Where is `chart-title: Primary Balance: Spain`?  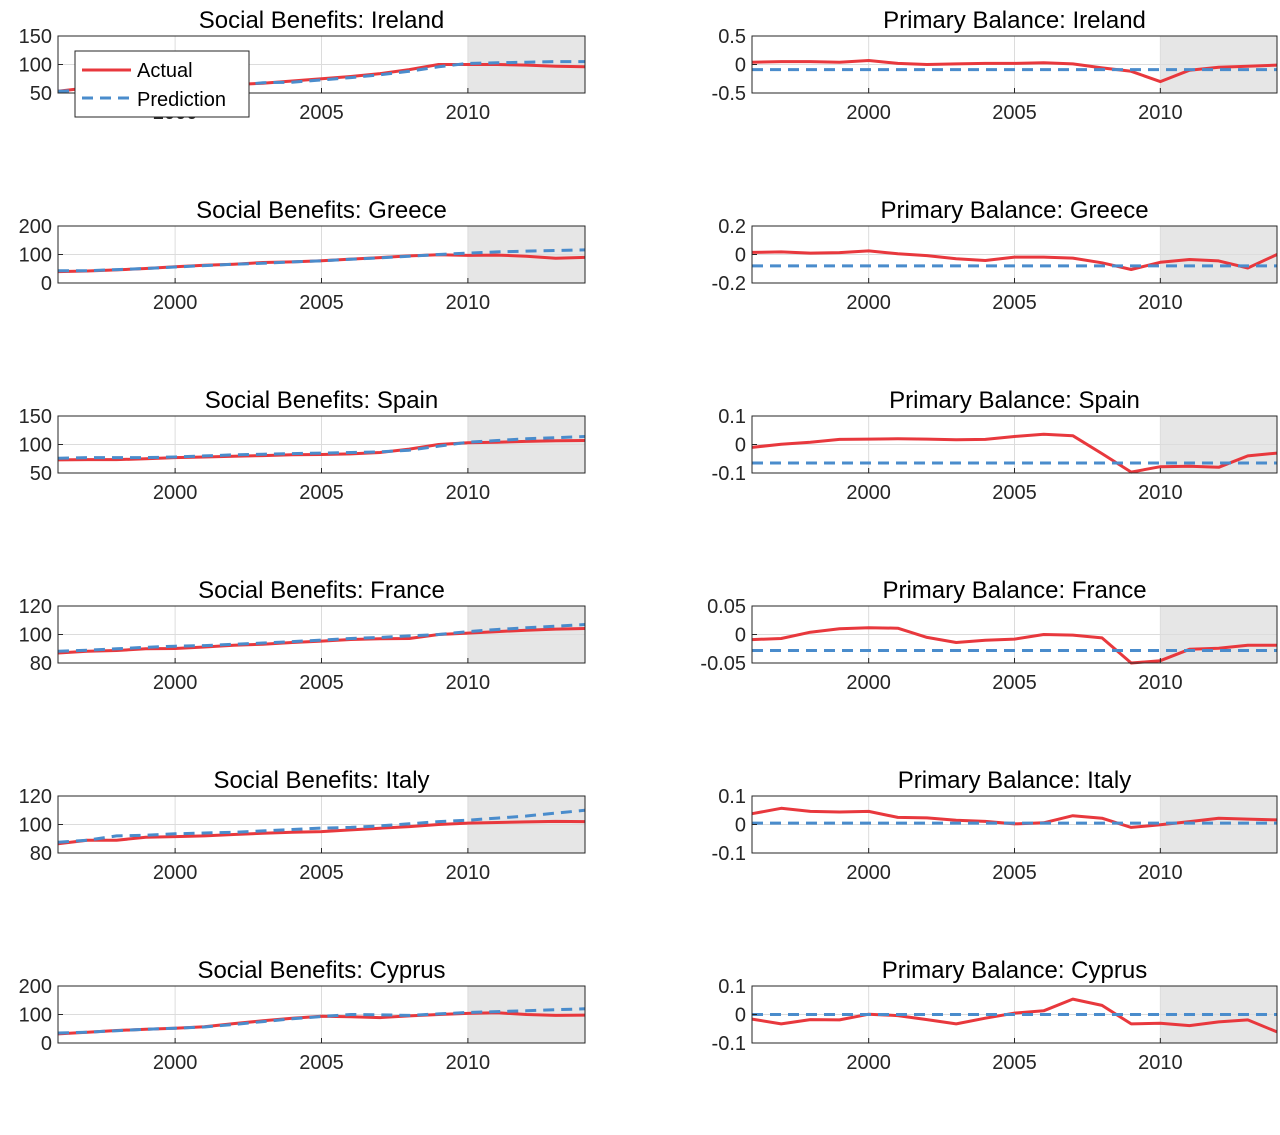
chart-title: Primary Balance: Spain is located at coordinates (1014, 400).